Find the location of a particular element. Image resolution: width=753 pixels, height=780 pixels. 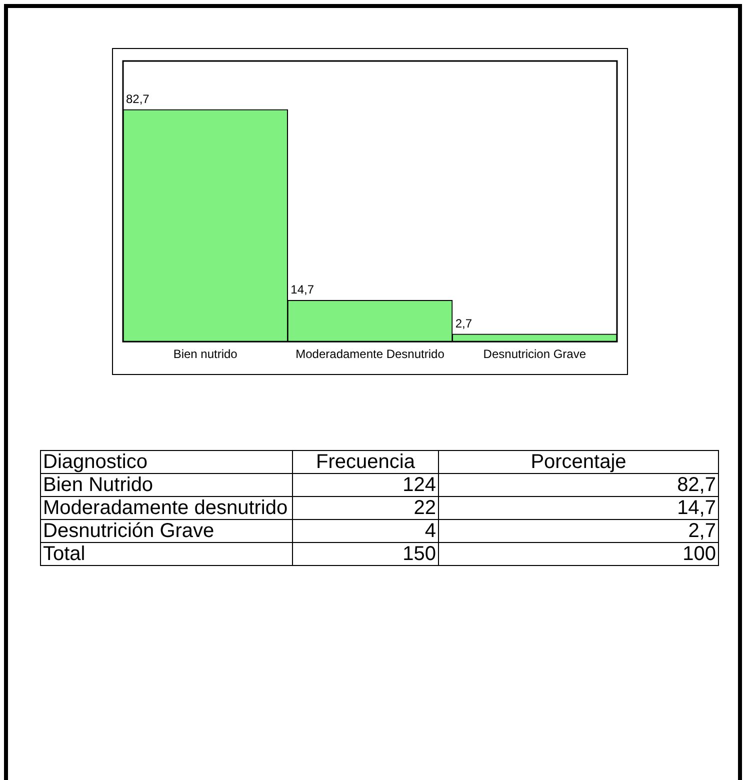

text: 82,7 is located at coordinates (578, 485).